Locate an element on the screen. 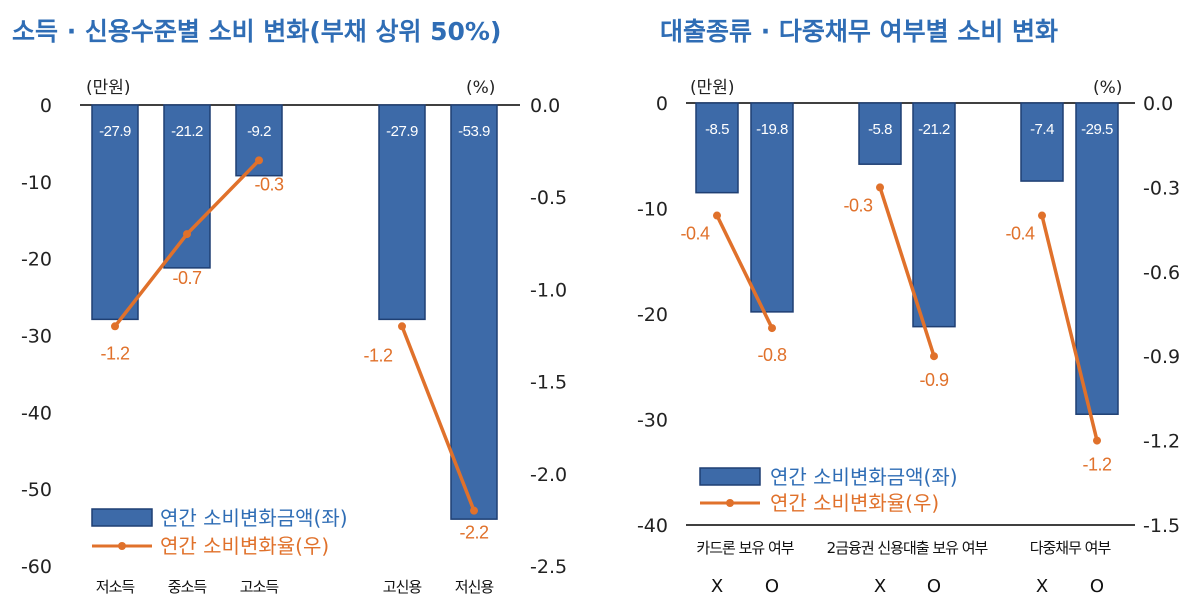 The width and height of the screenshot is (1195, 612). chart1-legend: 연간 소비변화금액(좌) 연간 소비변화율(우) is located at coordinates (219, 532).